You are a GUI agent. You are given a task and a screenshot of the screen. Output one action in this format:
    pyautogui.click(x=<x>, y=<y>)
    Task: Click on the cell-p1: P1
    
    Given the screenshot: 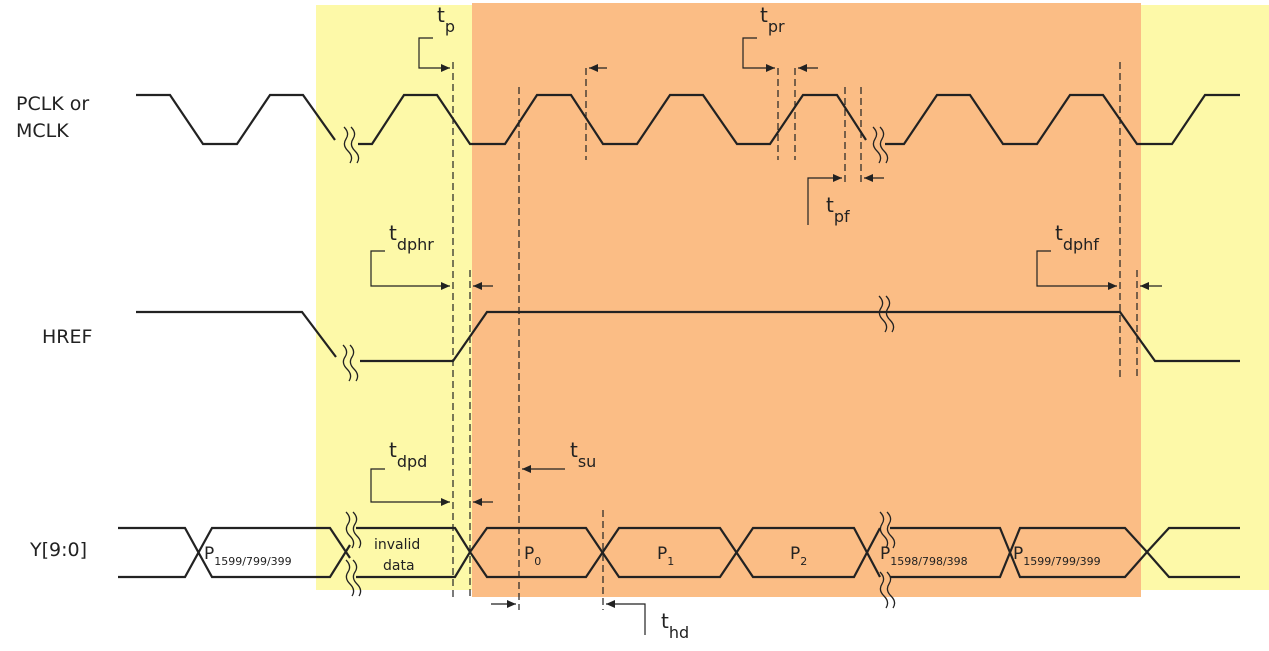 What is the action you would take?
    pyautogui.click(x=665, y=556)
    